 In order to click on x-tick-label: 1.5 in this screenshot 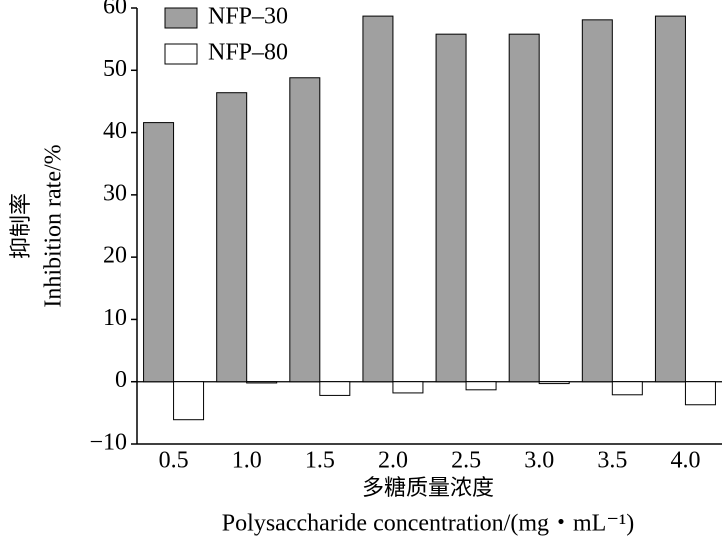, I will do `click(320, 461)`.